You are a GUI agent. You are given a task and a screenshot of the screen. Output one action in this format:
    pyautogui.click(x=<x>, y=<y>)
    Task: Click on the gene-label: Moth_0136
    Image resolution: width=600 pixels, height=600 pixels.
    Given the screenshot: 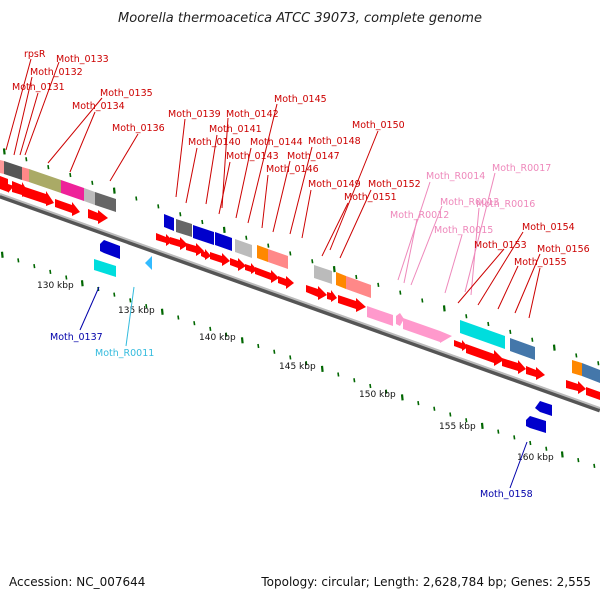 What is the action you would take?
    pyautogui.click(x=138, y=128)
    